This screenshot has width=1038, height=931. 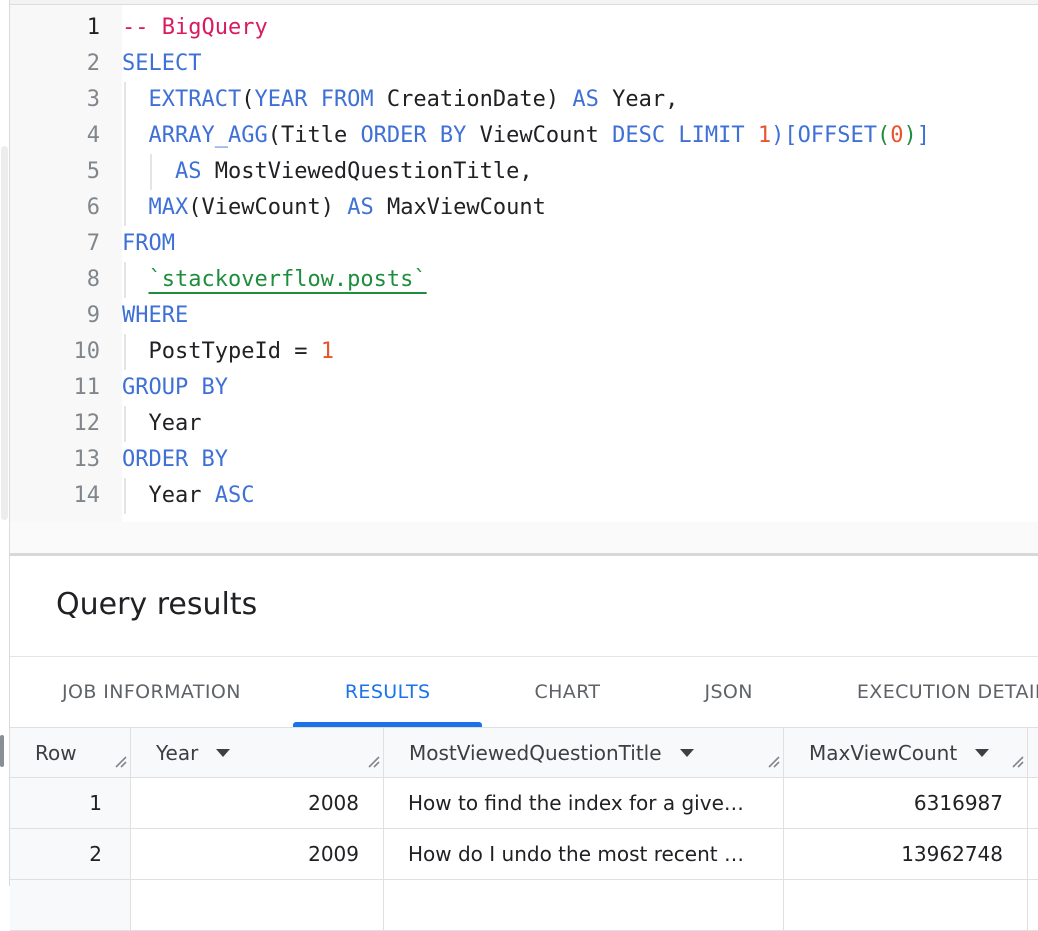 I want to click on left-edge-strip, so click(x=5, y=443).